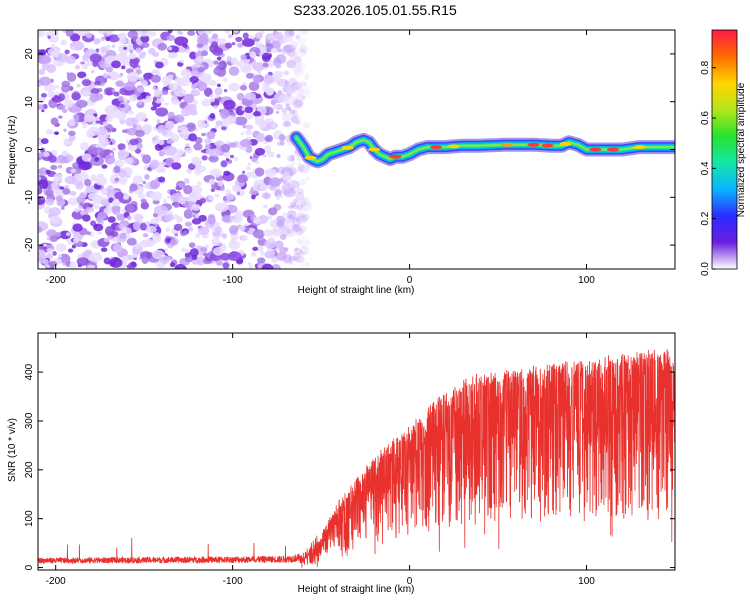  Describe the element at coordinates (29, 518) in the screenshot. I see `snr-y-tick-label: 100` at that location.